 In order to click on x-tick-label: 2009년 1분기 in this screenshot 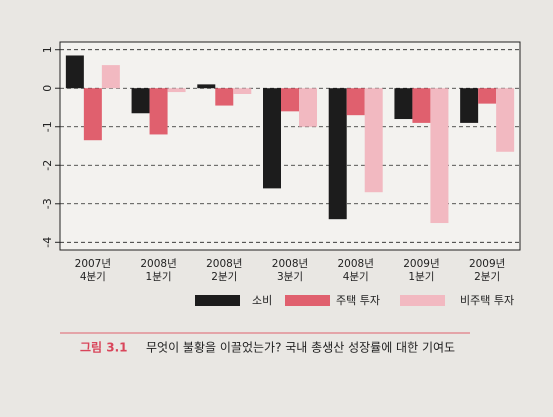, I will do `click(421, 270)`.